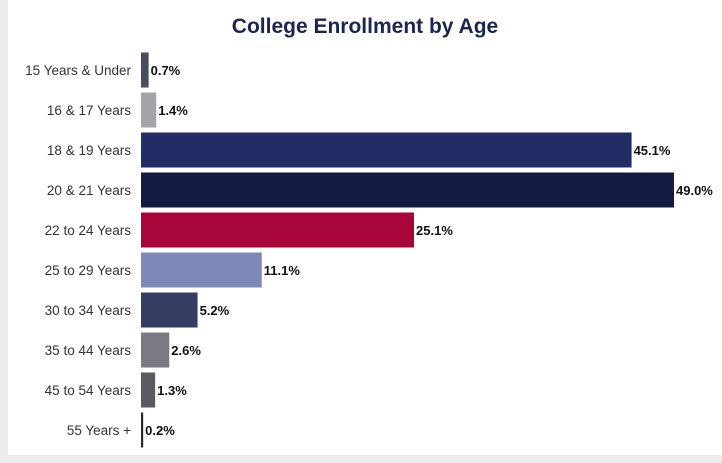 This screenshot has height=463, width=722. What do you see at coordinates (282, 270) in the screenshot?
I see `value-label: 11.1%` at bounding box center [282, 270].